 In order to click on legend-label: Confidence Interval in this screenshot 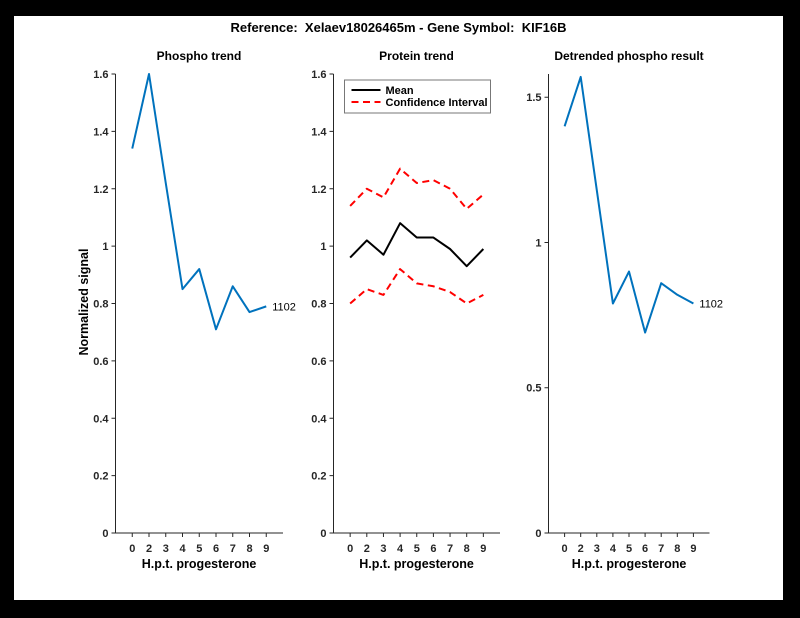, I will do `click(437, 103)`.